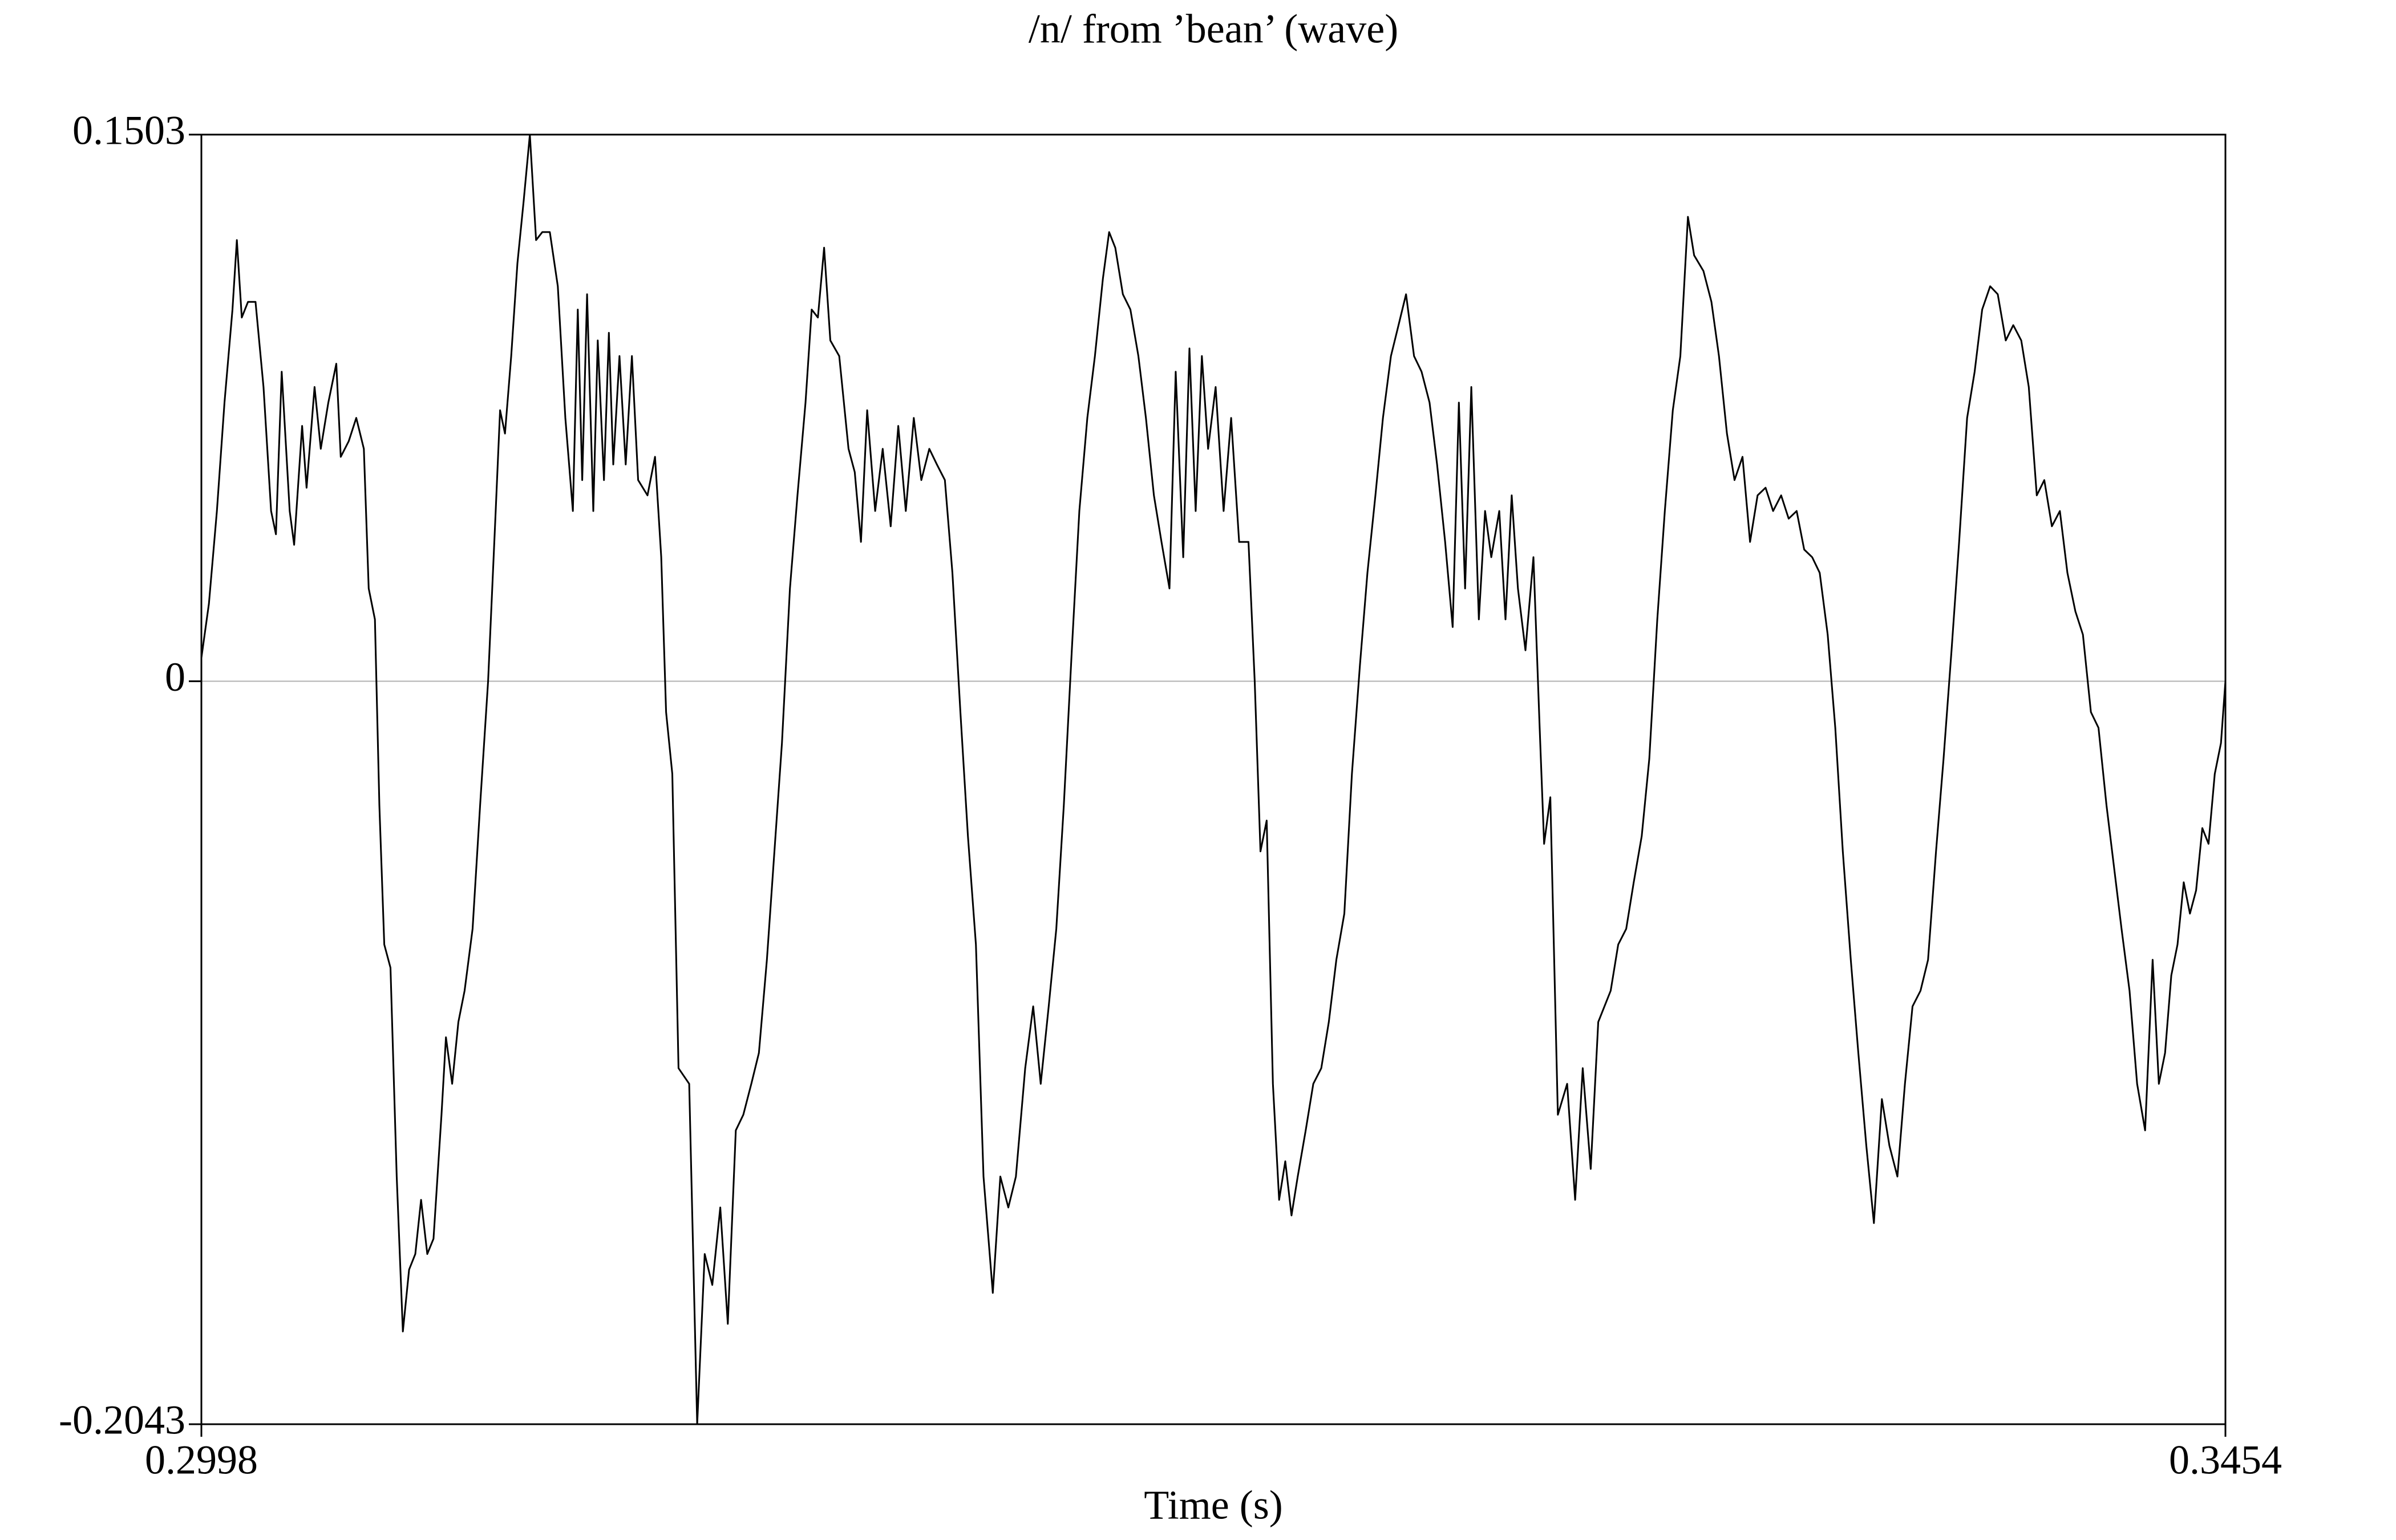  Describe the element at coordinates (175, 677) in the screenshot. I see `y-tick-label: 0` at that location.